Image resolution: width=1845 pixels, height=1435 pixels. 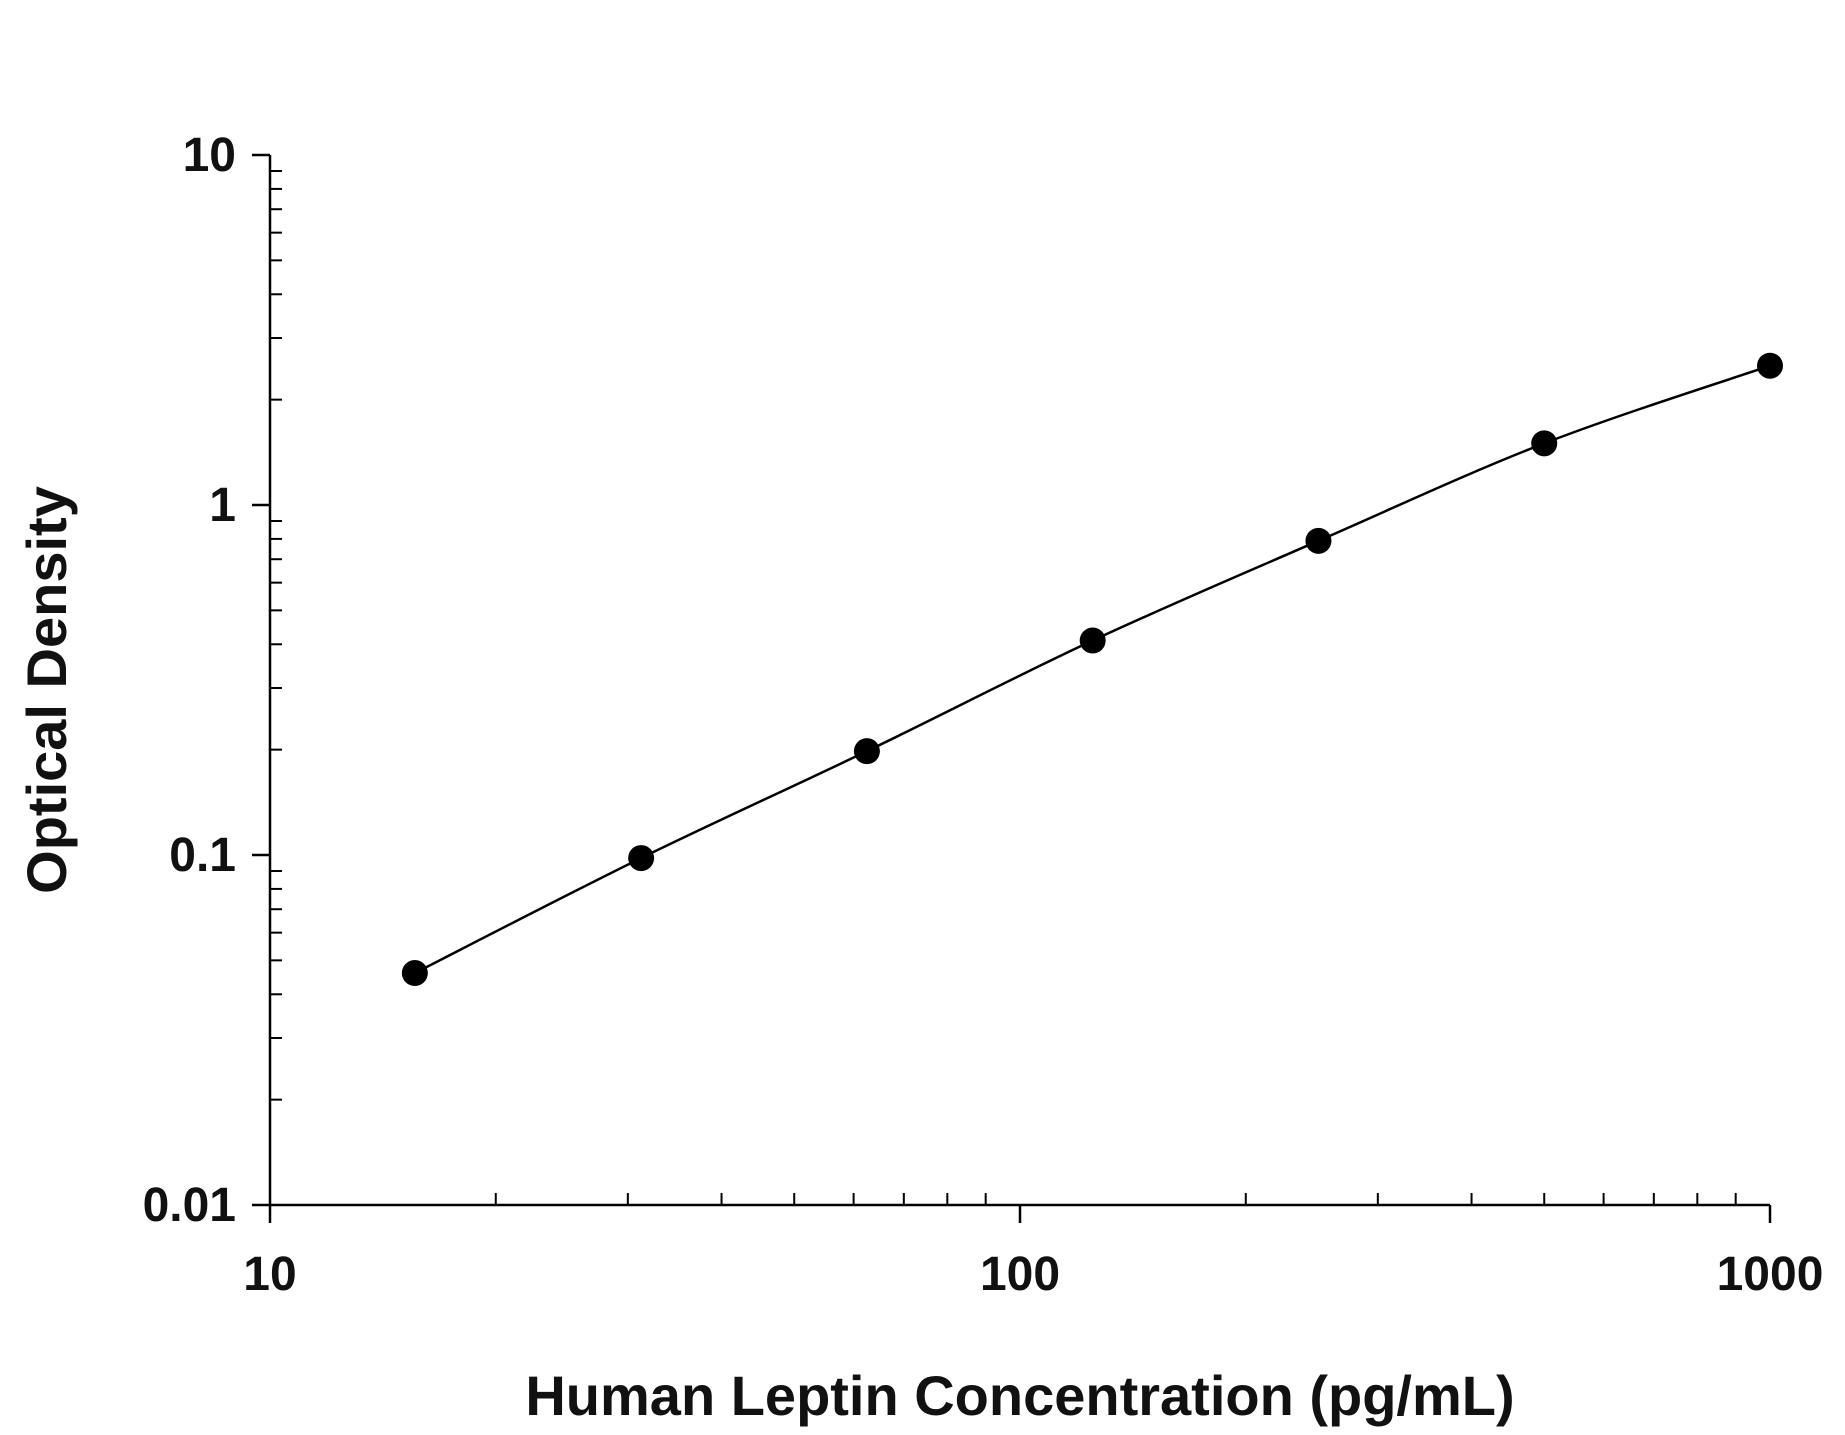 I want to click on y-axis-title: Optical Density, so click(x=46, y=690).